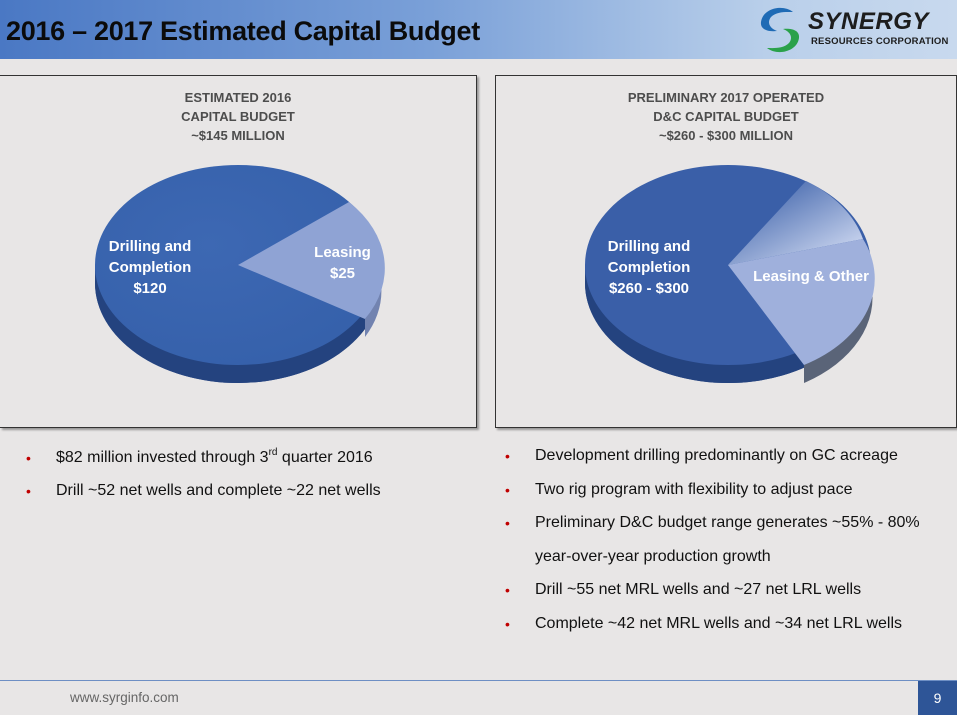 The image size is (957, 715). I want to click on logo-name: SYNERGY, so click(868, 21).